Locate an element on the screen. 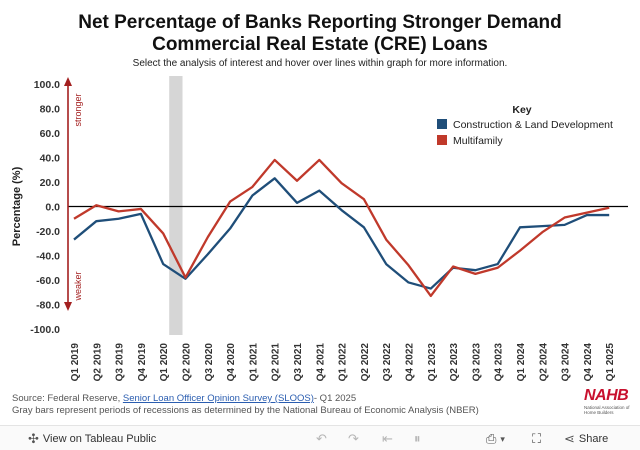  download-button: ⎙ ▾ is located at coordinates (495, 439).